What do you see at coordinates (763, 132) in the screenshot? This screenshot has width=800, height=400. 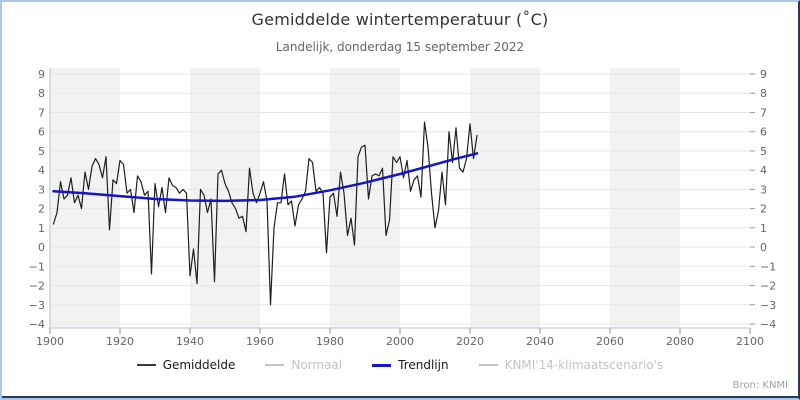 I see `y-axis-tick-label-right: 6` at bounding box center [763, 132].